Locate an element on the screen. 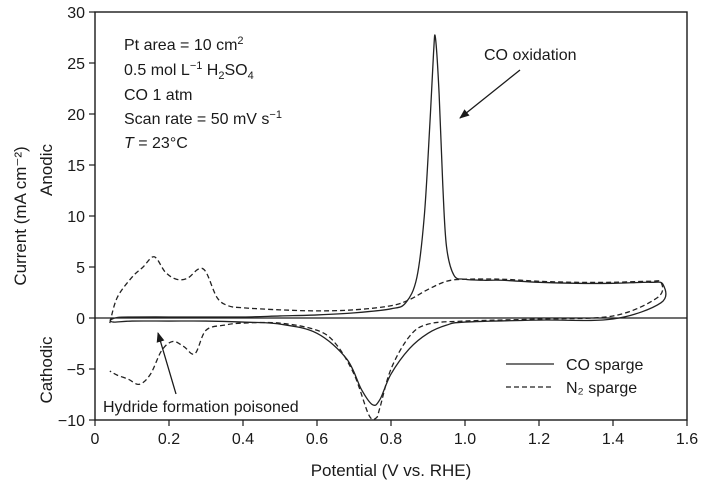 The width and height of the screenshot is (708, 491). info-line-scan-rate: Scan rate = 50 mV s−1 is located at coordinates (203, 118).